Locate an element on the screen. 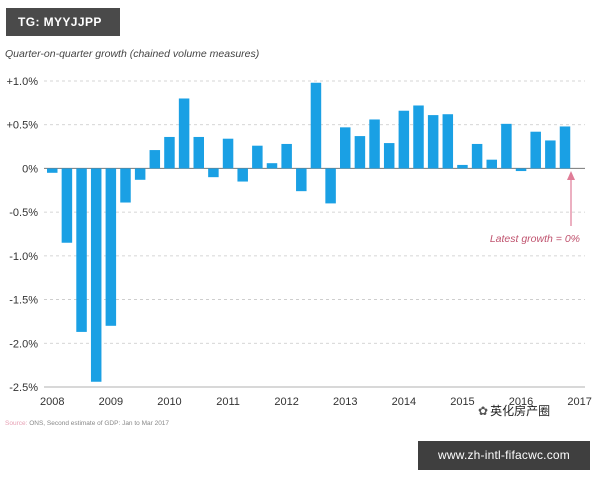  year-label: 2017 is located at coordinates (579, 402).